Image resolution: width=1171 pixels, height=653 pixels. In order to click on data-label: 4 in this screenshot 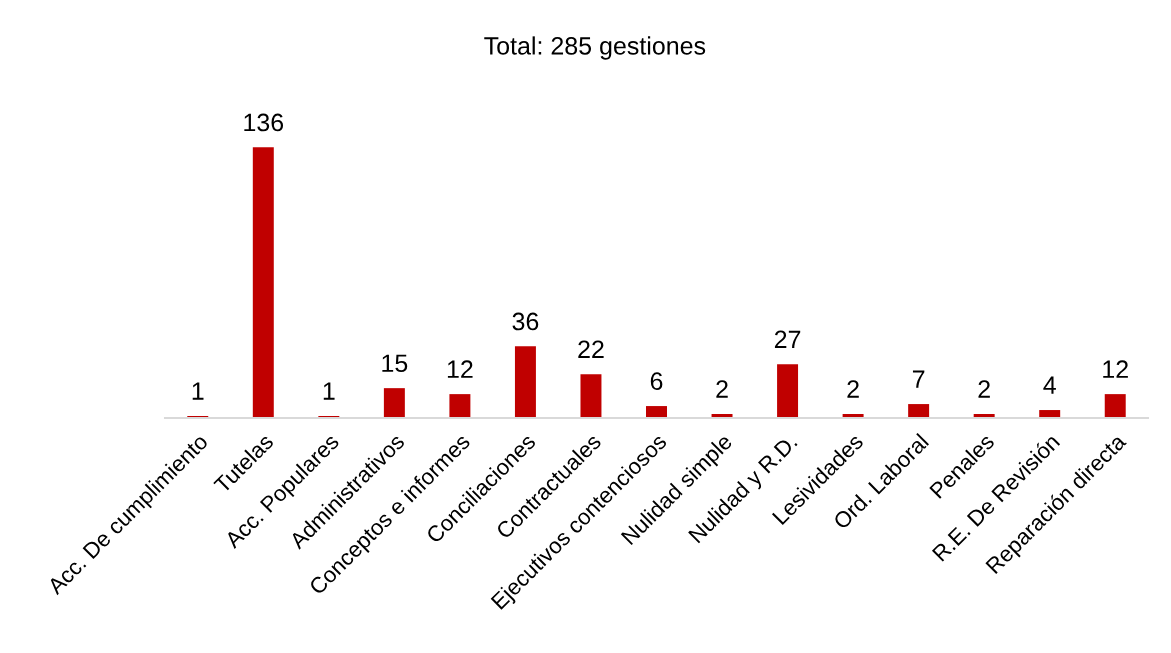, I will do `click(1049, 385)`.